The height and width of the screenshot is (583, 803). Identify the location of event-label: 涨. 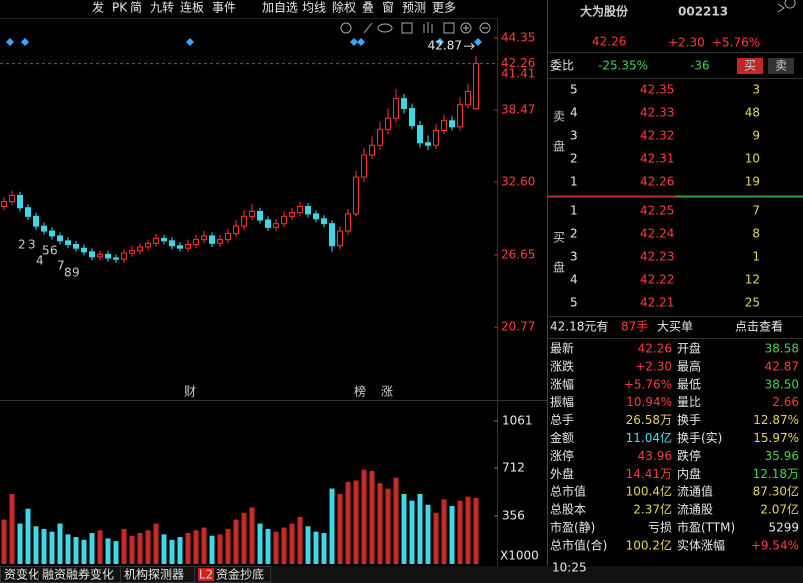
(387, 391).